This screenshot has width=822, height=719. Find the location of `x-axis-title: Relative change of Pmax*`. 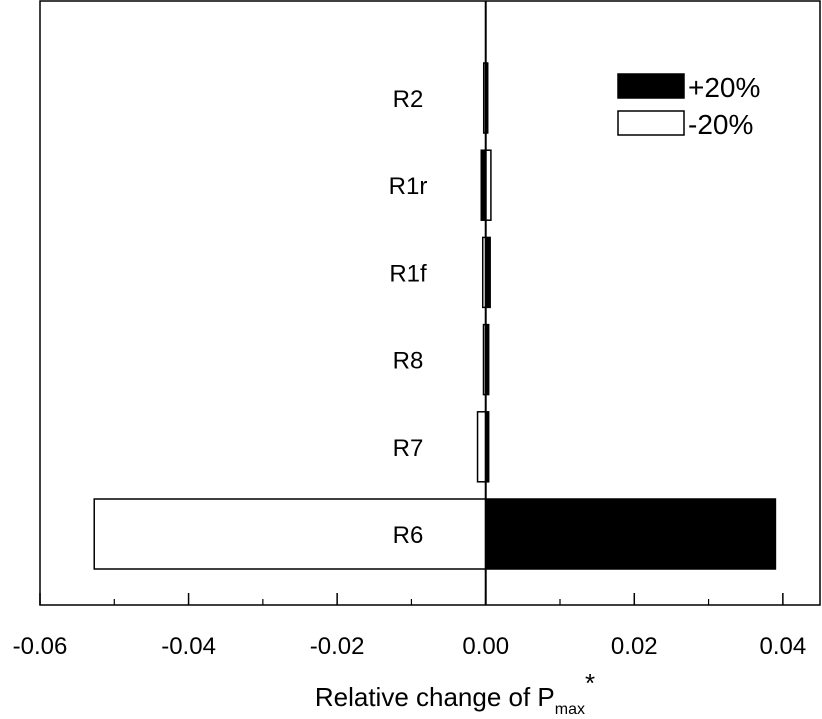

x-axis-title: Relative change of Pmax* is located at coordinates (455, 693).